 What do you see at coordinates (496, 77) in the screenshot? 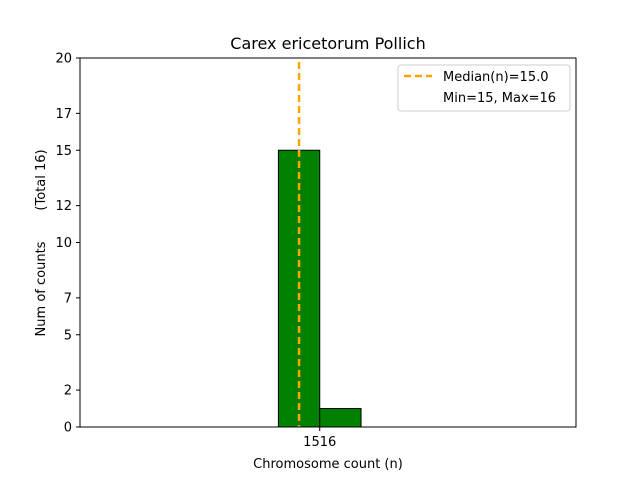
I see `legend-entry-median: Median(n)=15.0` at bounding box center [496, 77].